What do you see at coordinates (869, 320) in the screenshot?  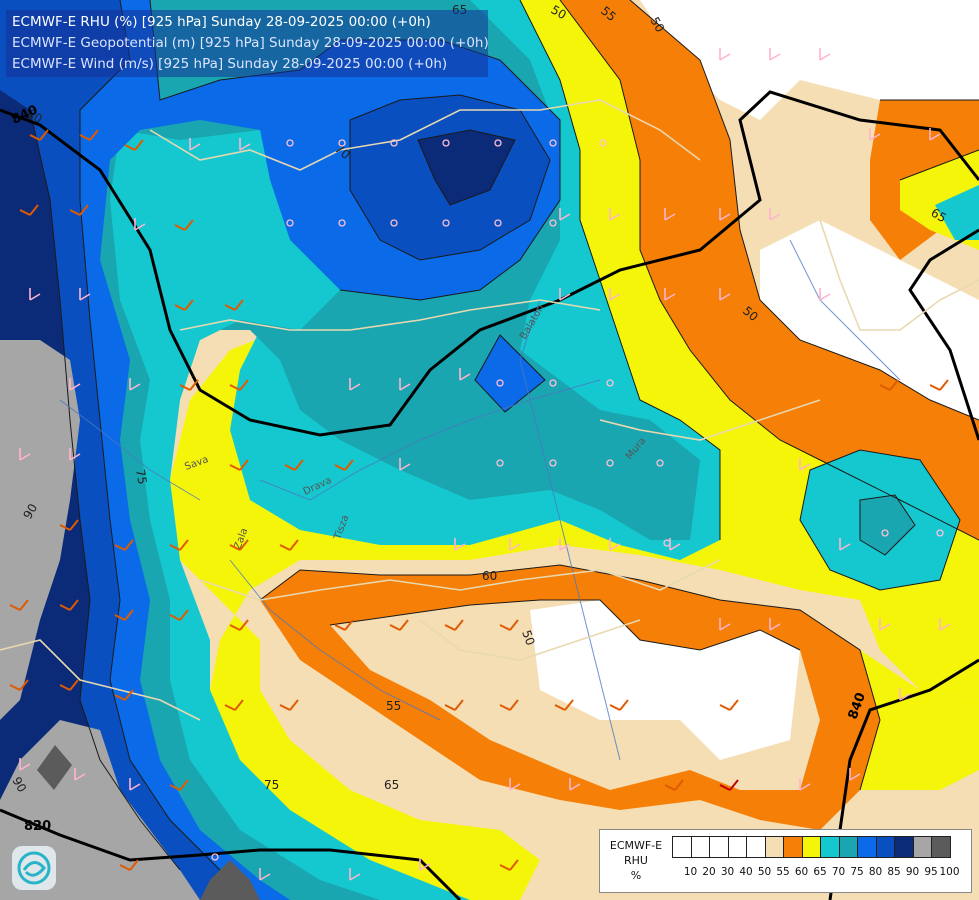 I see `rhu-zone-very-dry-e` at bounding box center [869, 320].